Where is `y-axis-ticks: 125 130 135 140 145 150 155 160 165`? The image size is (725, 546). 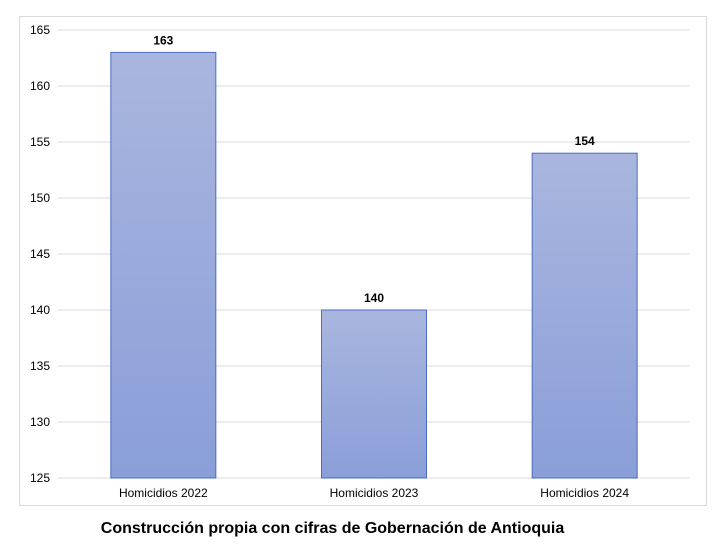 y-axis-ticks: 125 130 135 140 145 150 155 160 165 is located at coordinates (40, 254).